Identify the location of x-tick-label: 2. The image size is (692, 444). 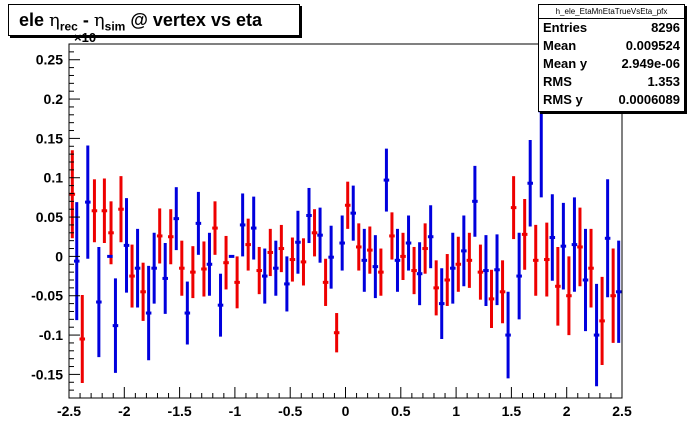
(567, 411).